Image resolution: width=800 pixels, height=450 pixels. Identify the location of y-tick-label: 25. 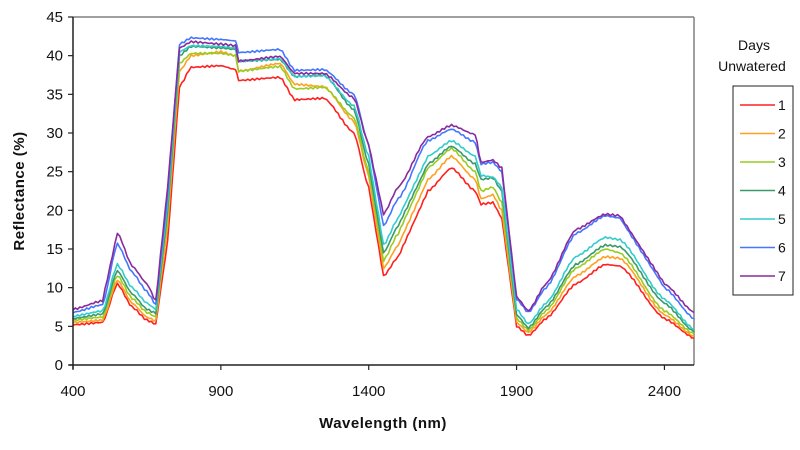
(54, 172).